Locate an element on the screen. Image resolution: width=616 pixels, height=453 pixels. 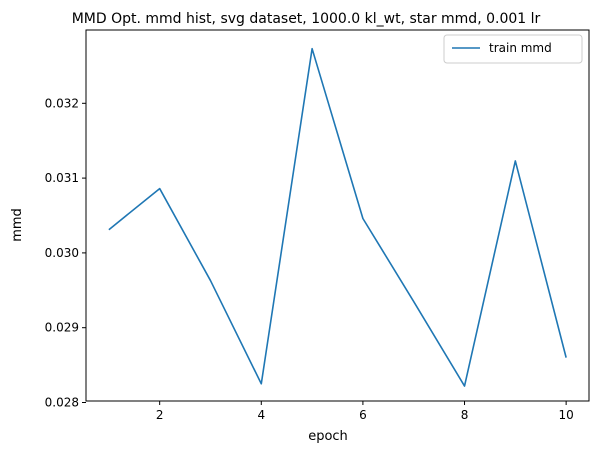
y-tick-label: 0.029 is located at coordinates (62, 328).